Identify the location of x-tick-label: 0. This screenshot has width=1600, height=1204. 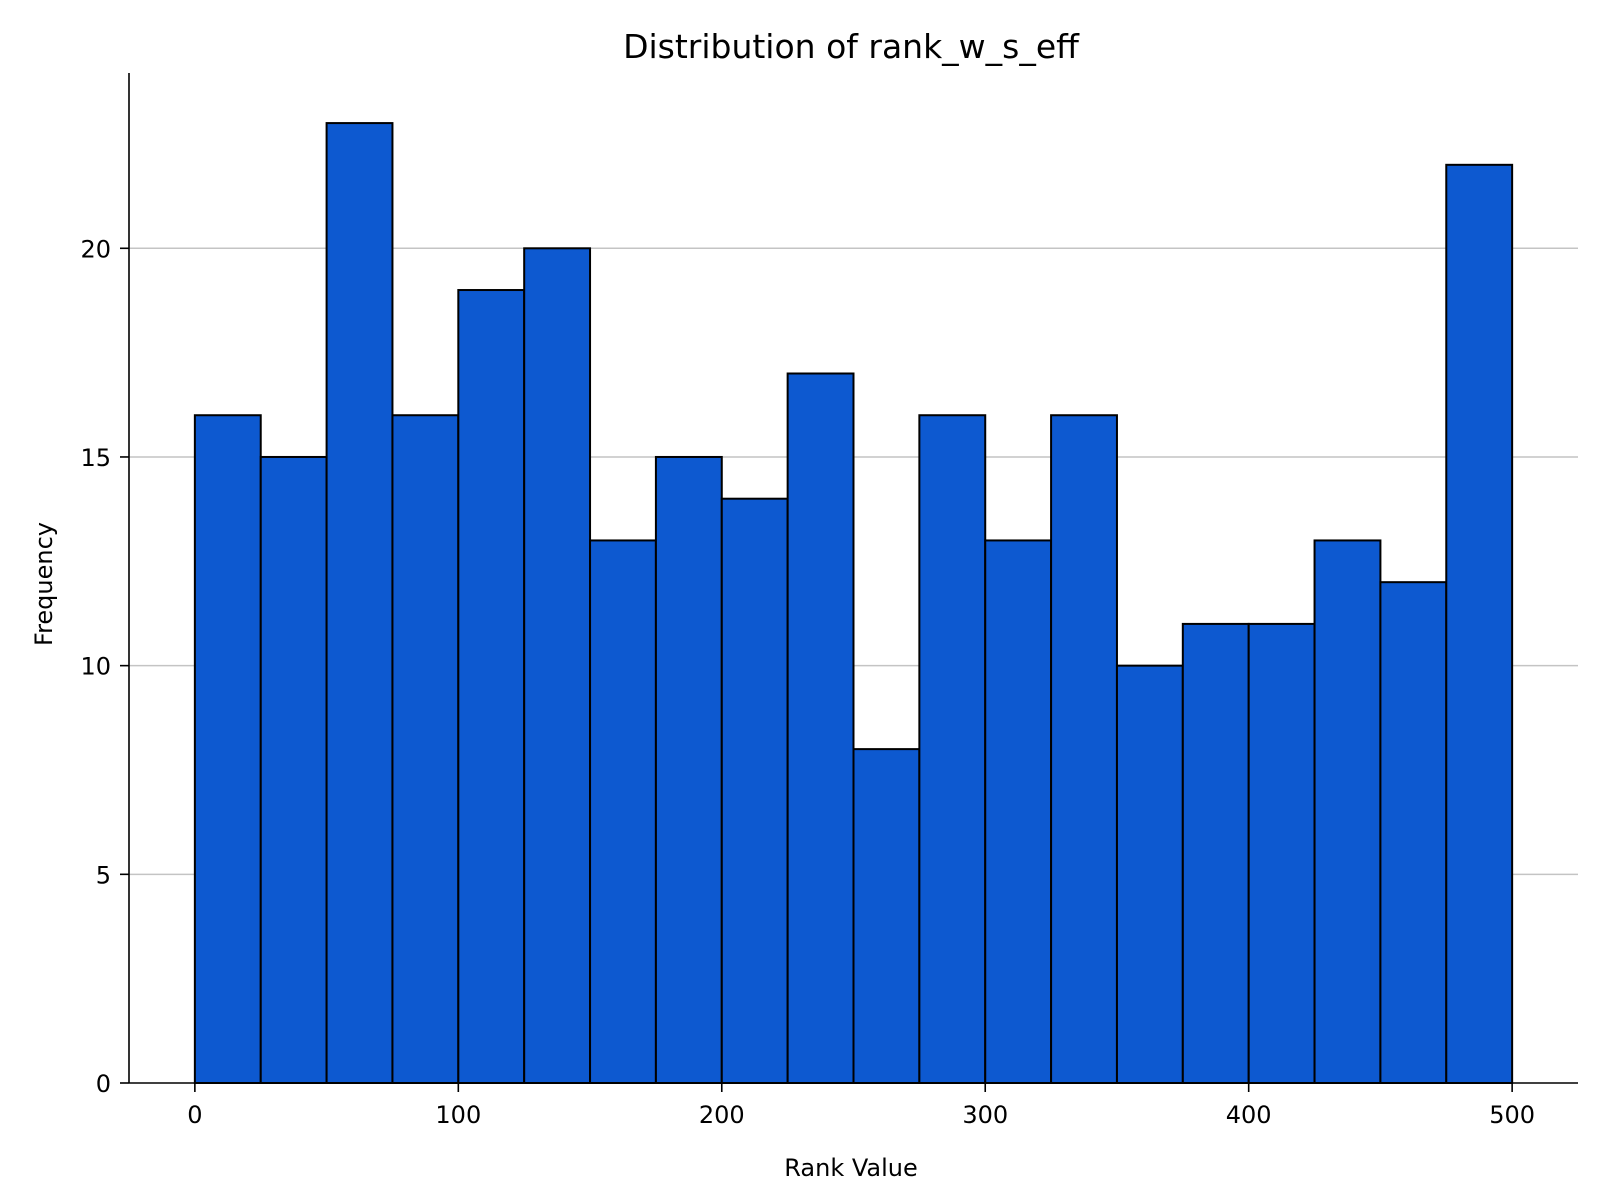
(194, 1115).